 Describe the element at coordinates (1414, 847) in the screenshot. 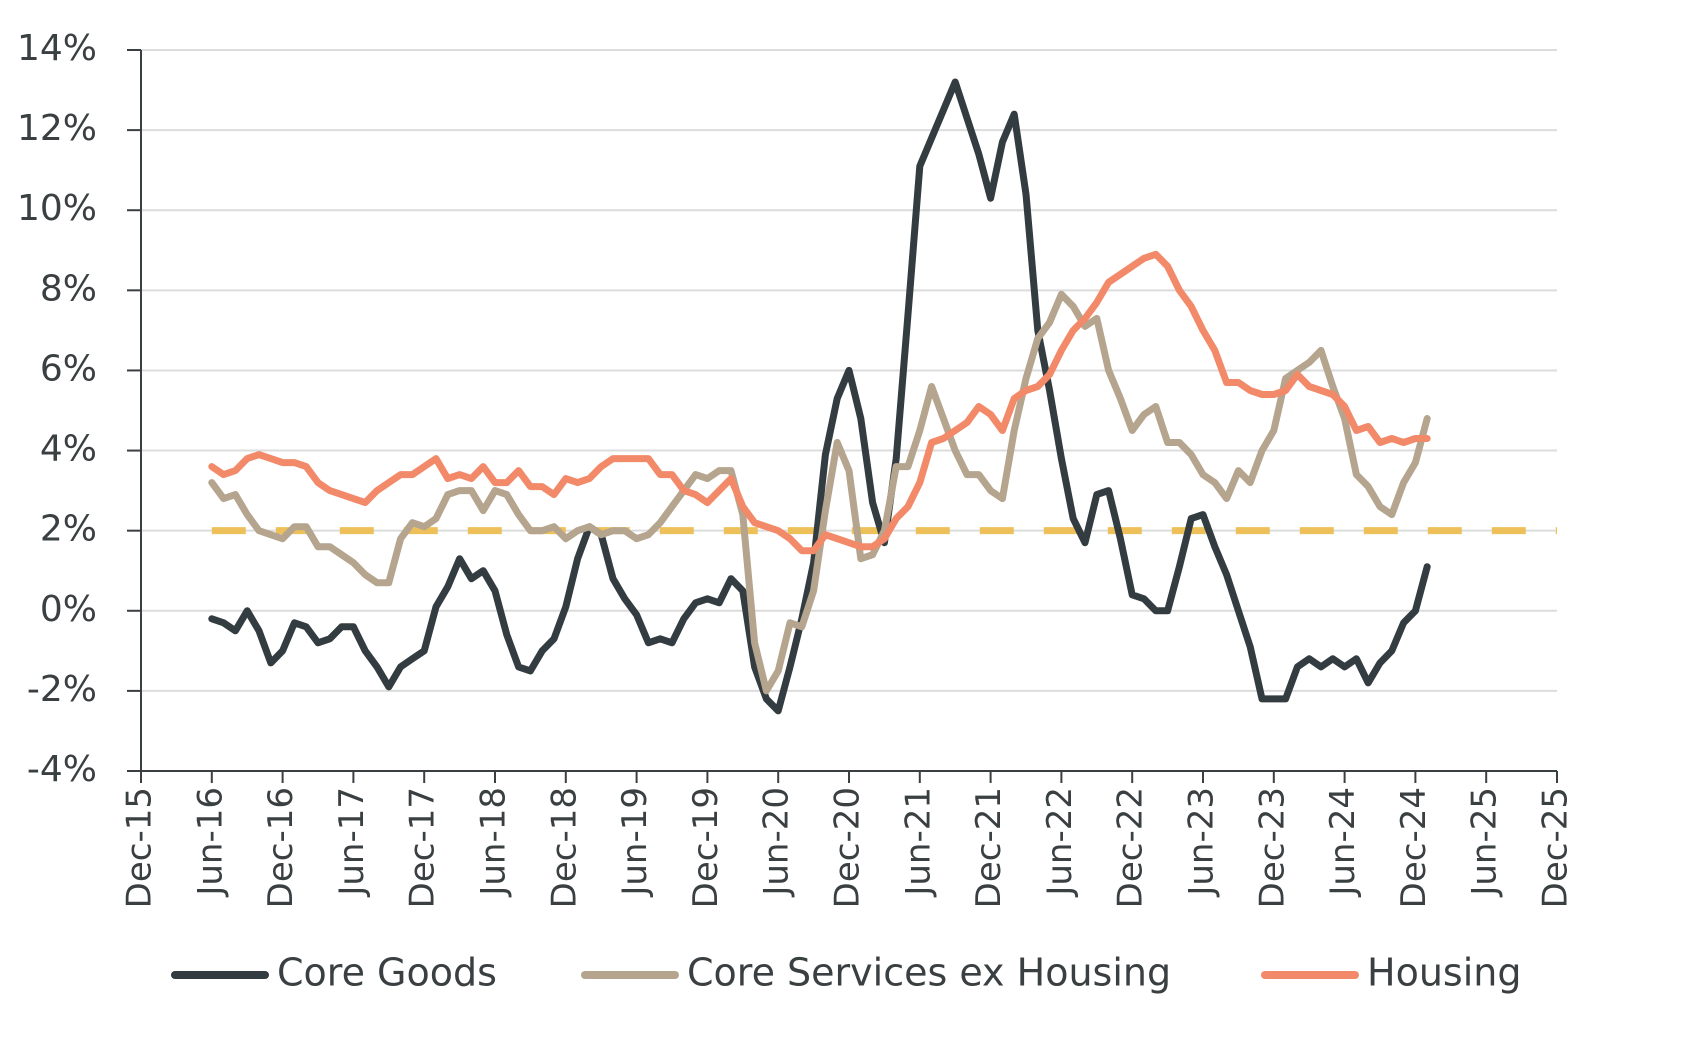

I see `x-tick-label: Dec-24` at that location.